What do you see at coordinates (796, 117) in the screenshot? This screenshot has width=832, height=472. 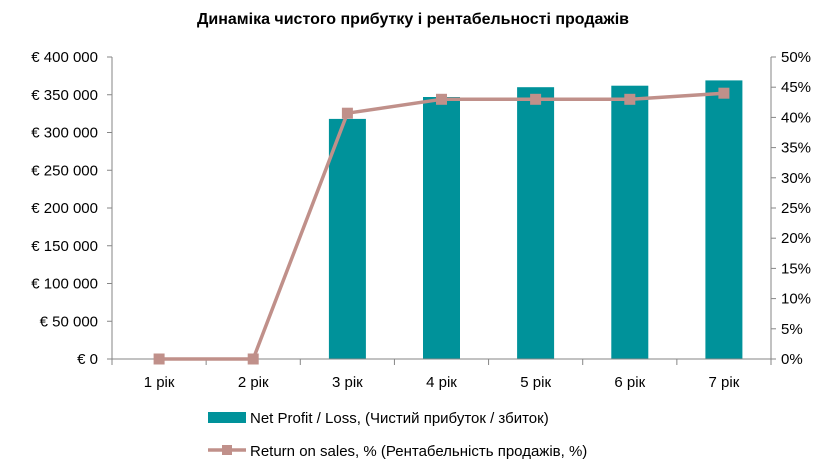 I see `right-tick-label: 40%` at bounding box center [796, 117].